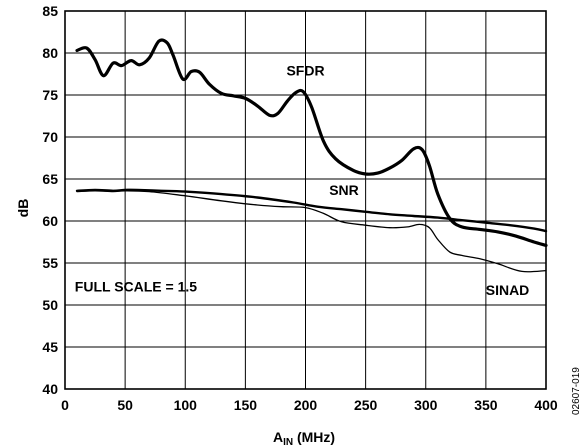 The height and width of the screenshot is (448, 587). I want to click on series-line-snr, so click(311, 210).